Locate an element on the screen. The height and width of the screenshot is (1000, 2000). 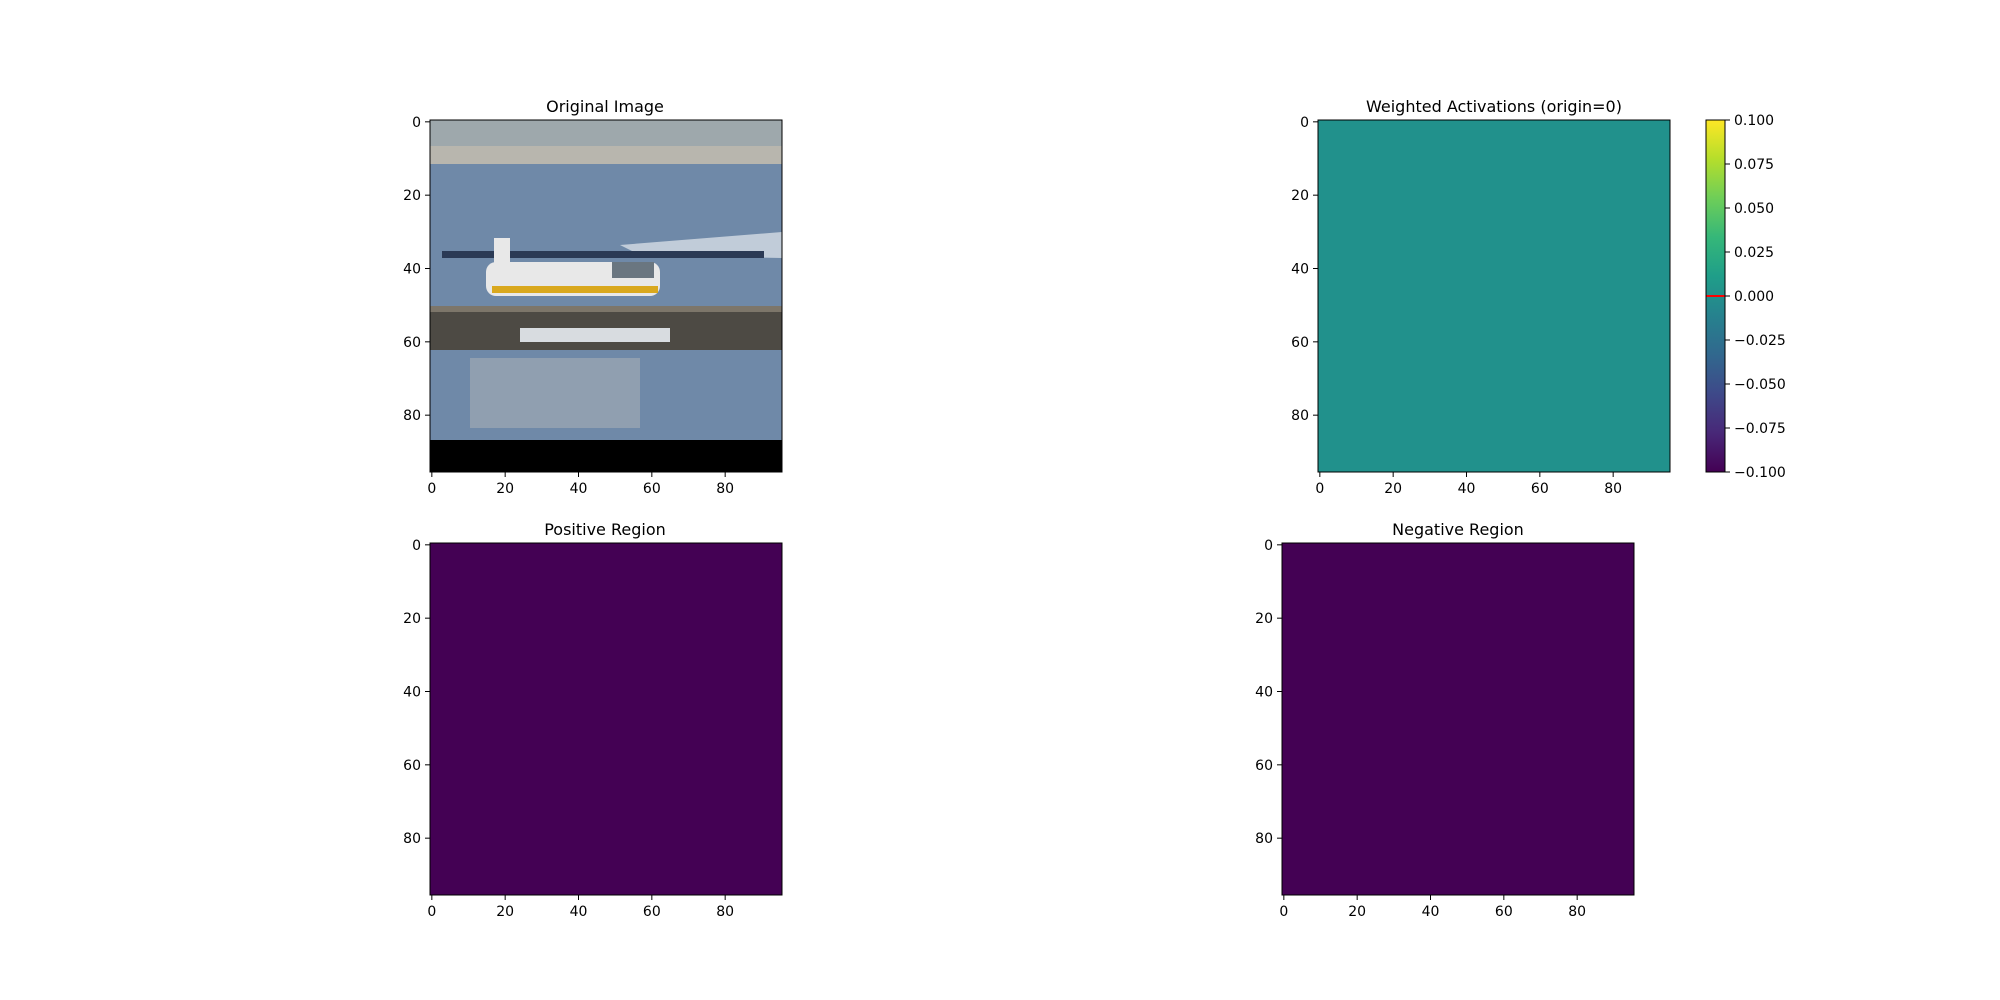
photo-area is located at coordinates (606, 296).